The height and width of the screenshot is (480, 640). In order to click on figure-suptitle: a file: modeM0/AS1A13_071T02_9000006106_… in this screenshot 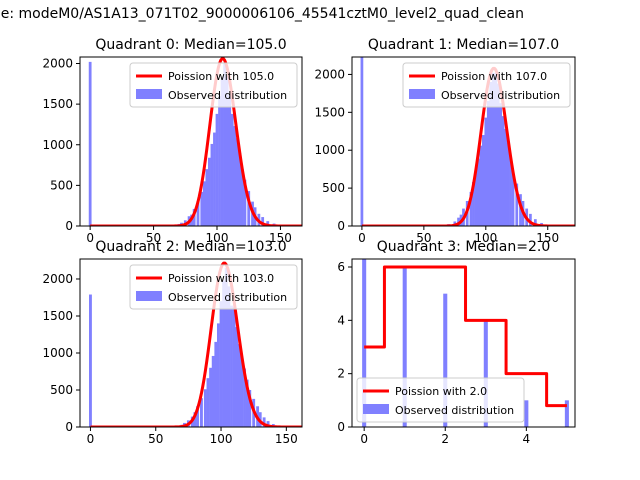, I will do `click(262, 14)`.